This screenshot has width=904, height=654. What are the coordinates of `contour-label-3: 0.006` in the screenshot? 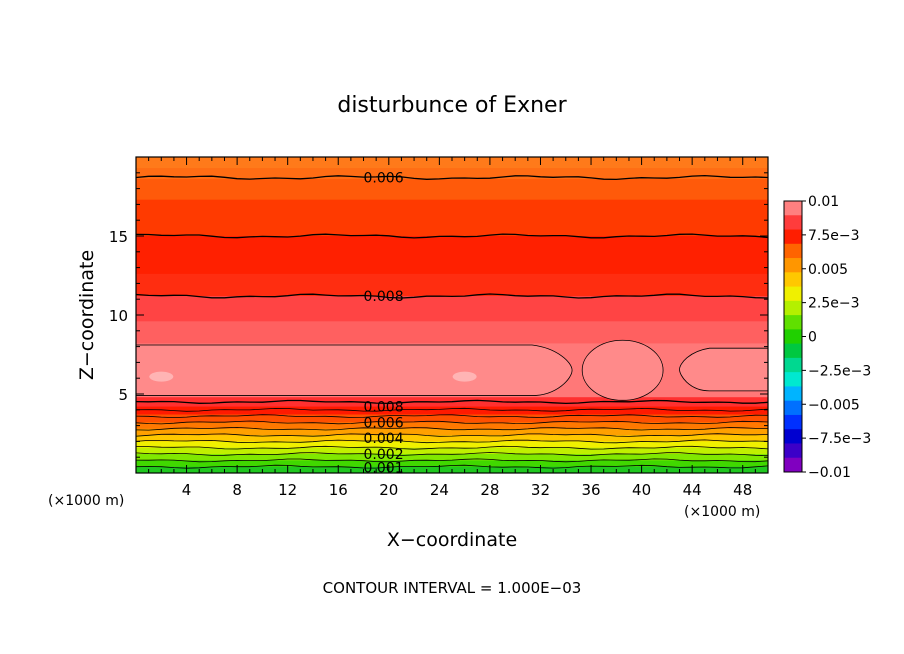 It's located at (384, 423).